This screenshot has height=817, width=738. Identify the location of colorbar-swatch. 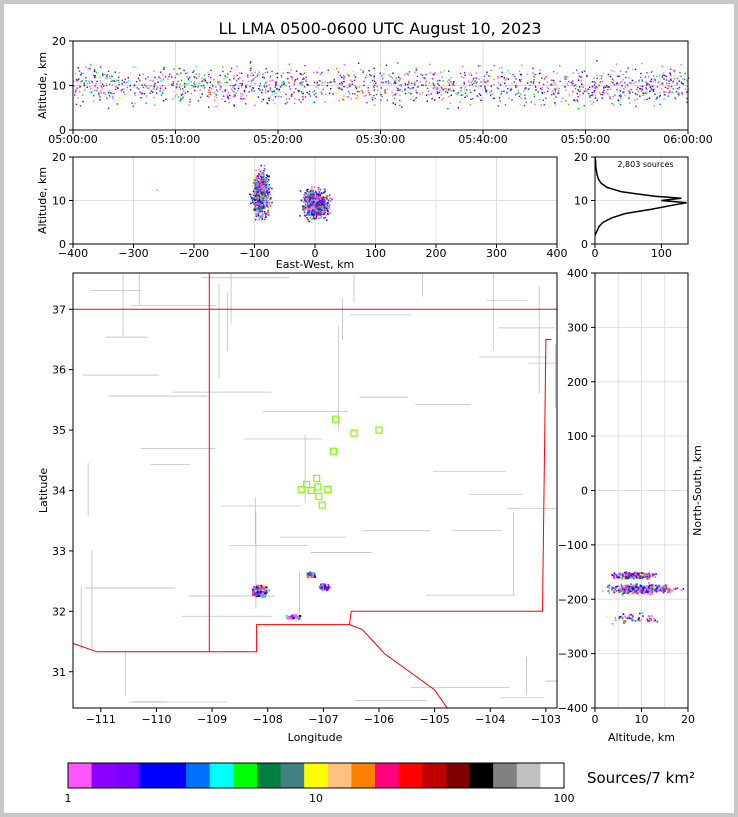
(174, 775).